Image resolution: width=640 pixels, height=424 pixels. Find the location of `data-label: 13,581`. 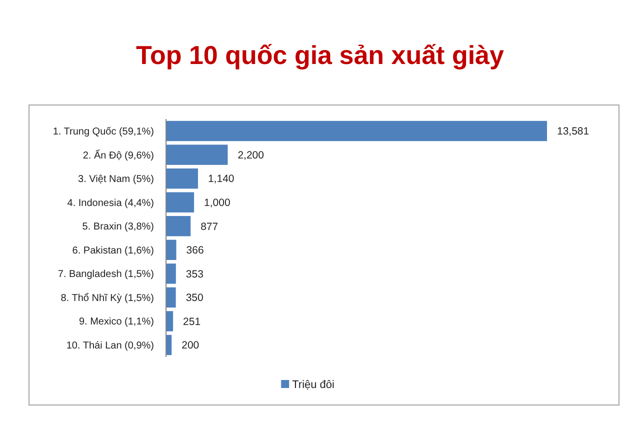

data-label: 13,581 is located at coordinates (573, 132).